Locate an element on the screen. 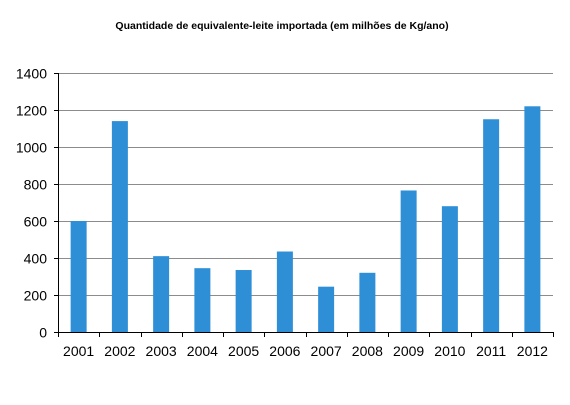 This screenshot has height=405, width=570. x-tick-label: 2003 is located at coordinates (161, 351).